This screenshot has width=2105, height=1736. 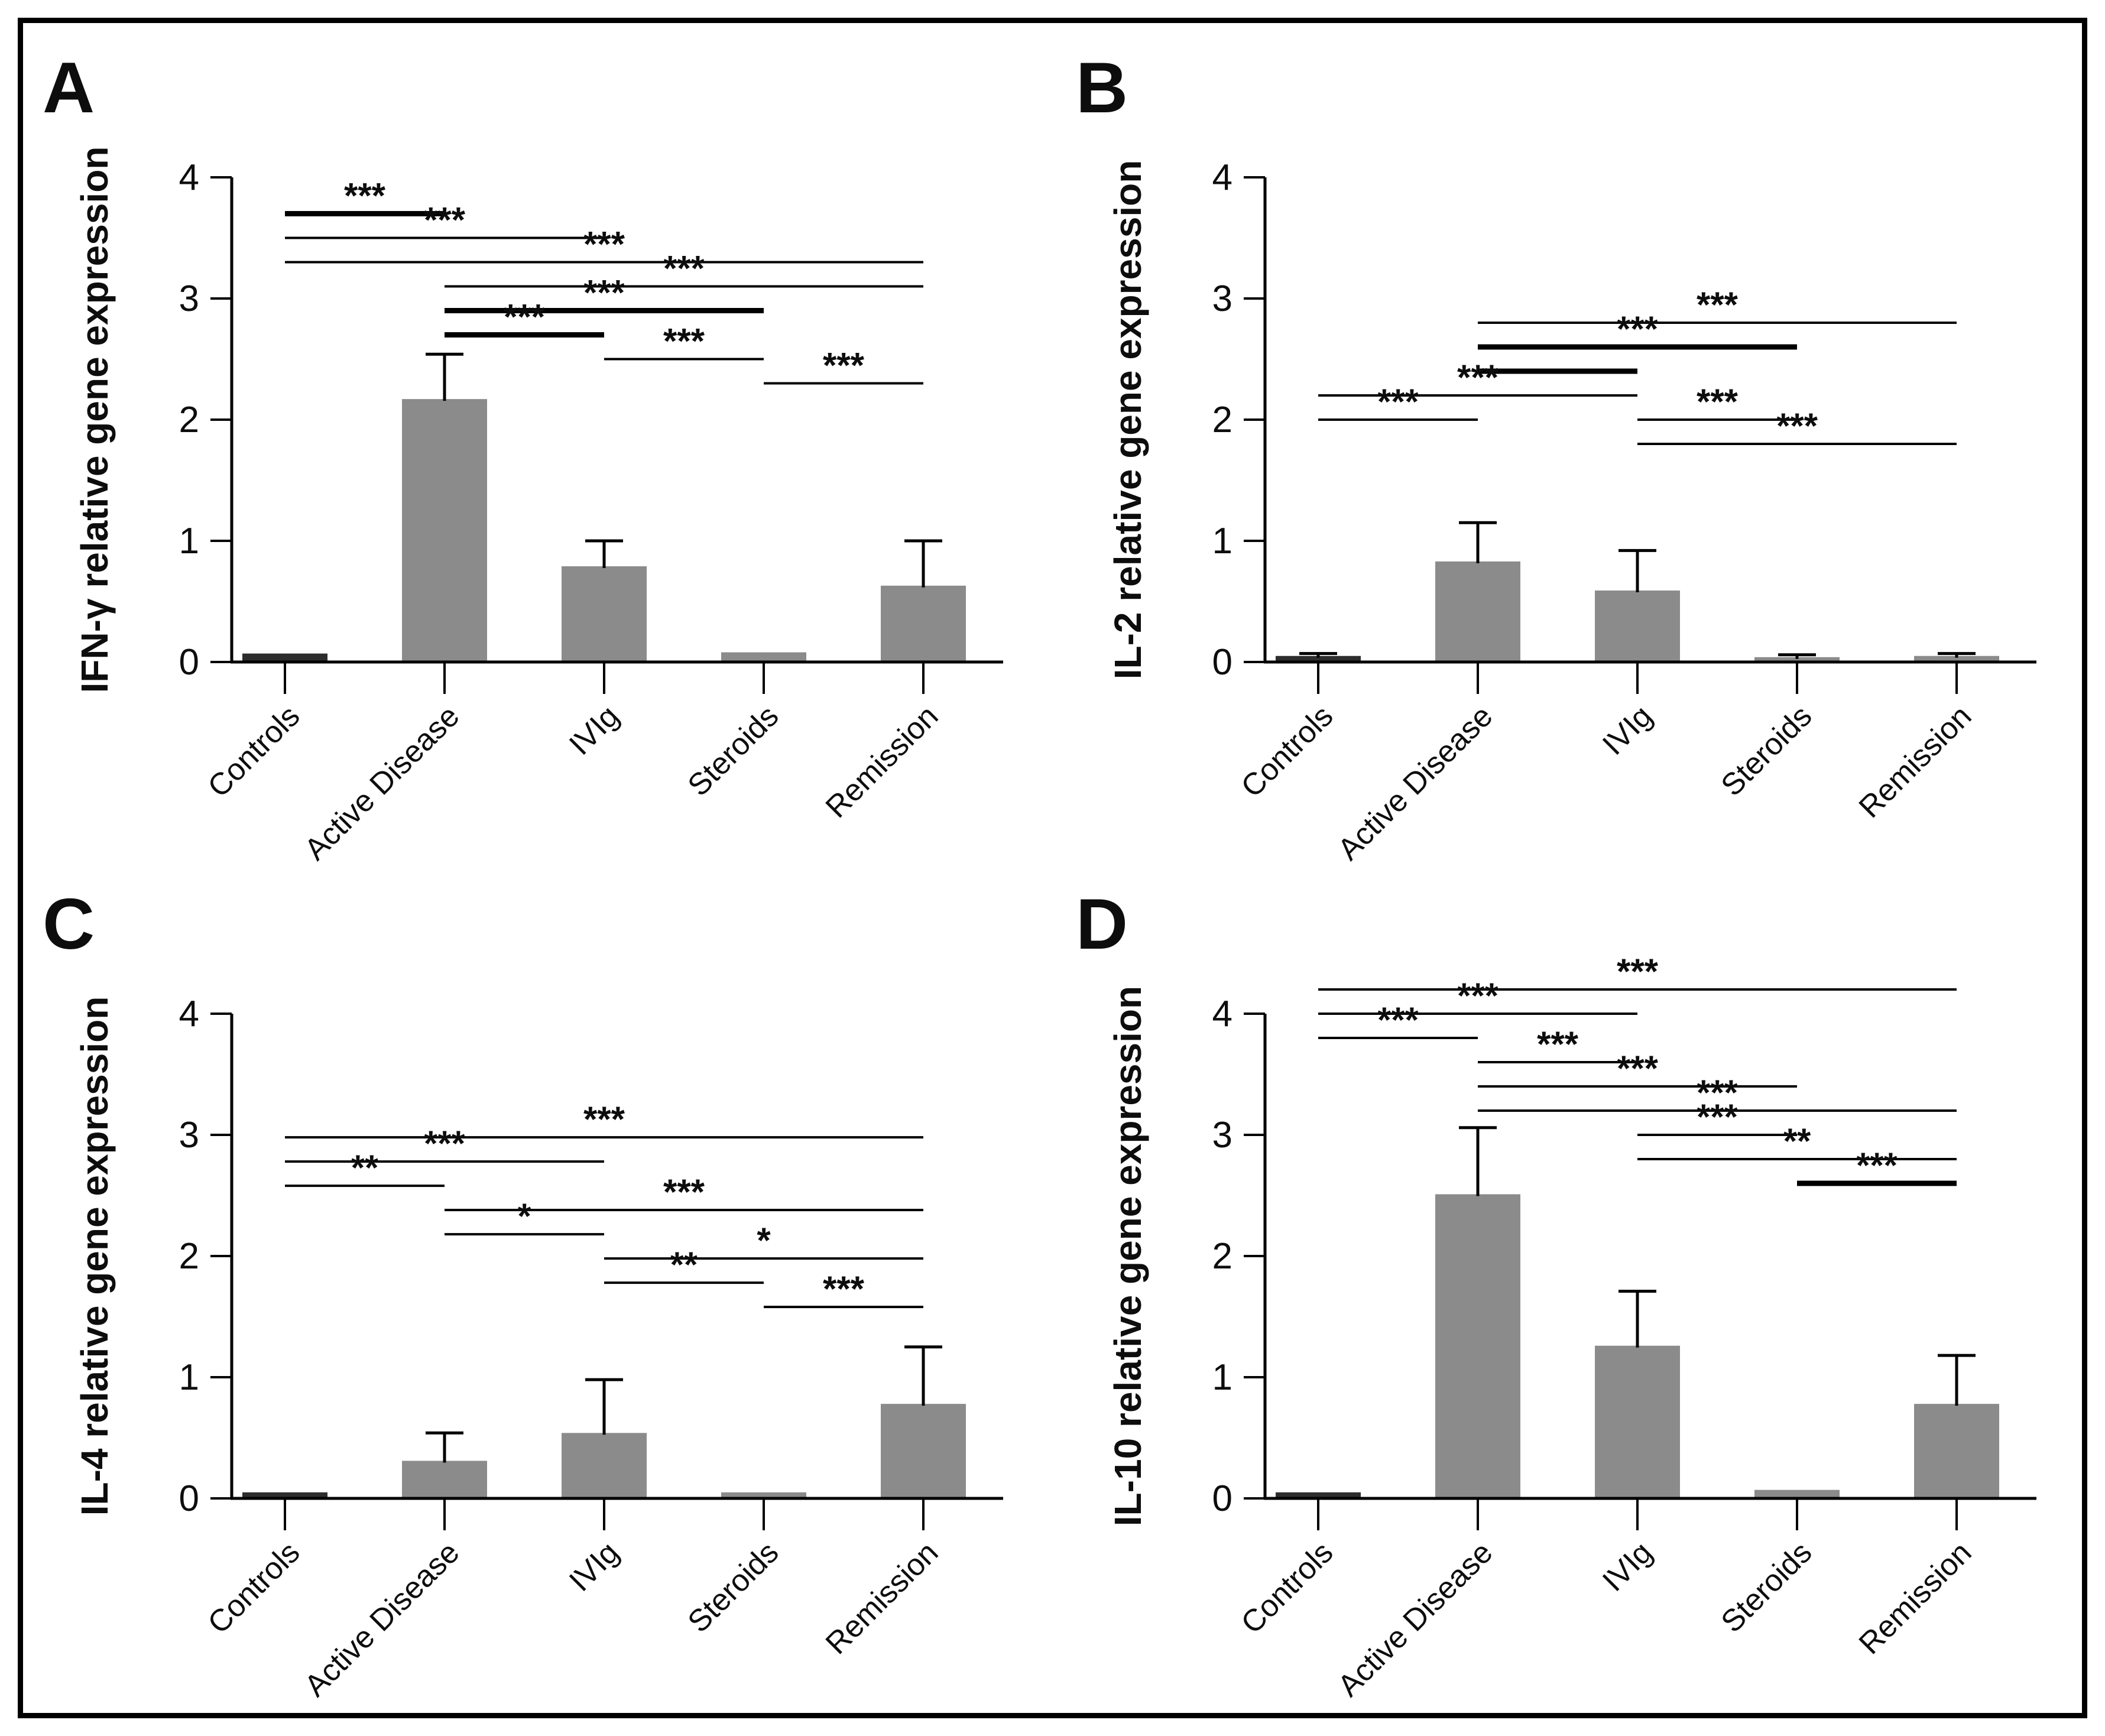 I want to click on sig-stars-ivig-remission: **, so click(x=1797, y=1141).